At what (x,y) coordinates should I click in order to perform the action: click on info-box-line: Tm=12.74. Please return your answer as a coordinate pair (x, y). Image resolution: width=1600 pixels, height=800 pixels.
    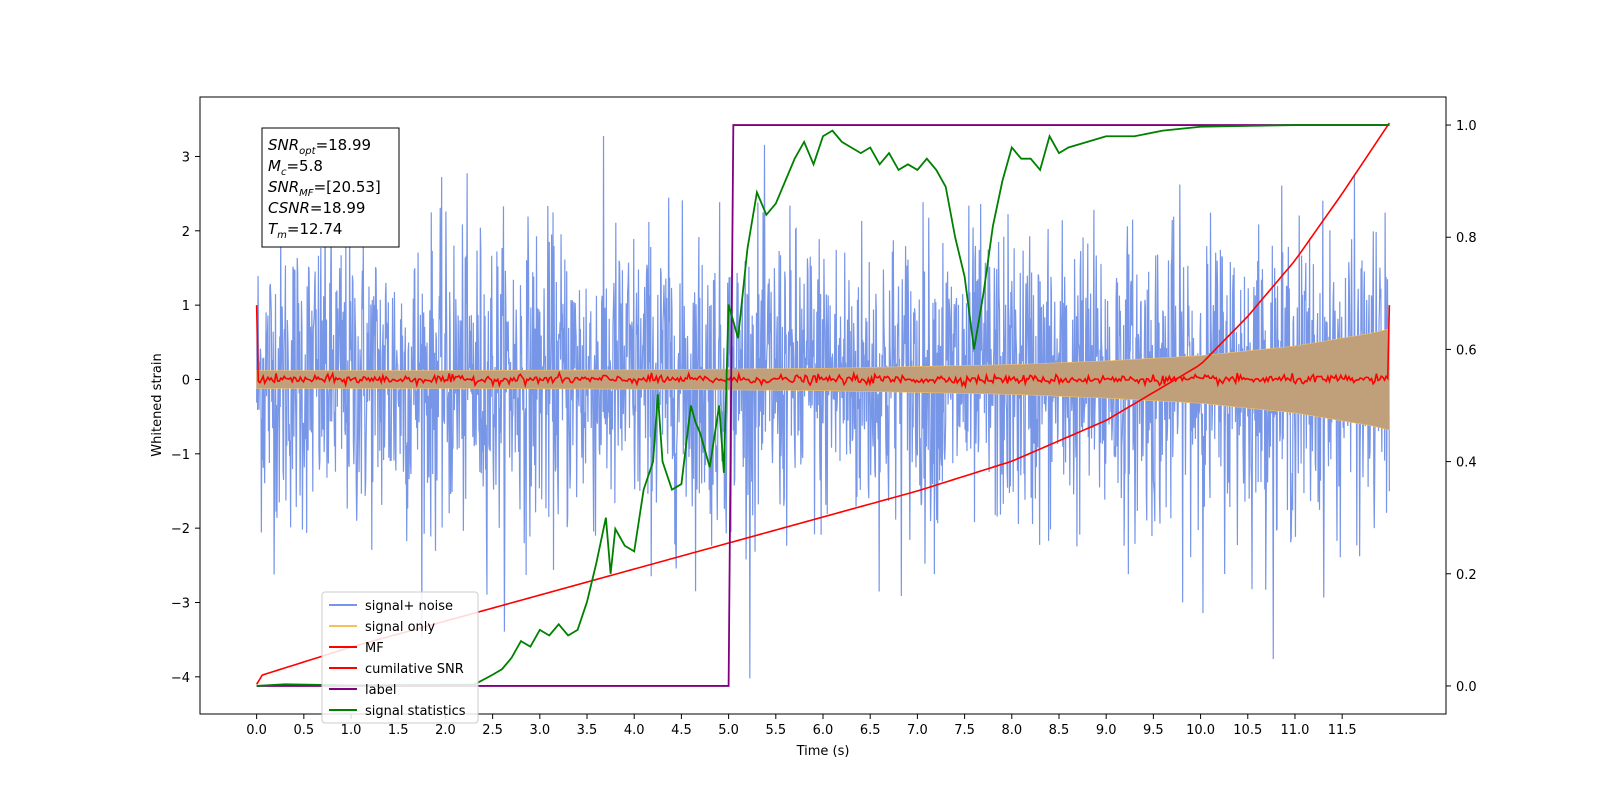
    Looking at the image, I should click on (305, 230).